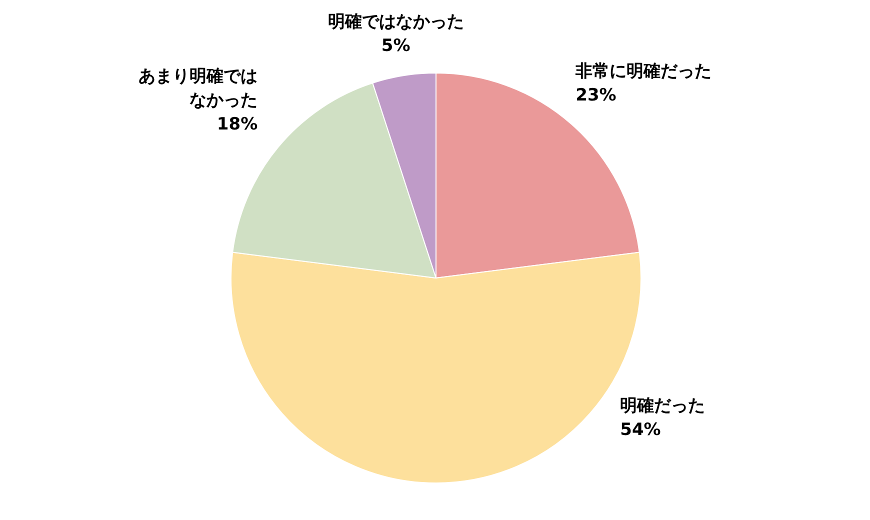 The height and width of the screenshot is (520, 870). I want to click on data-label: 5%, so click(395, 46).